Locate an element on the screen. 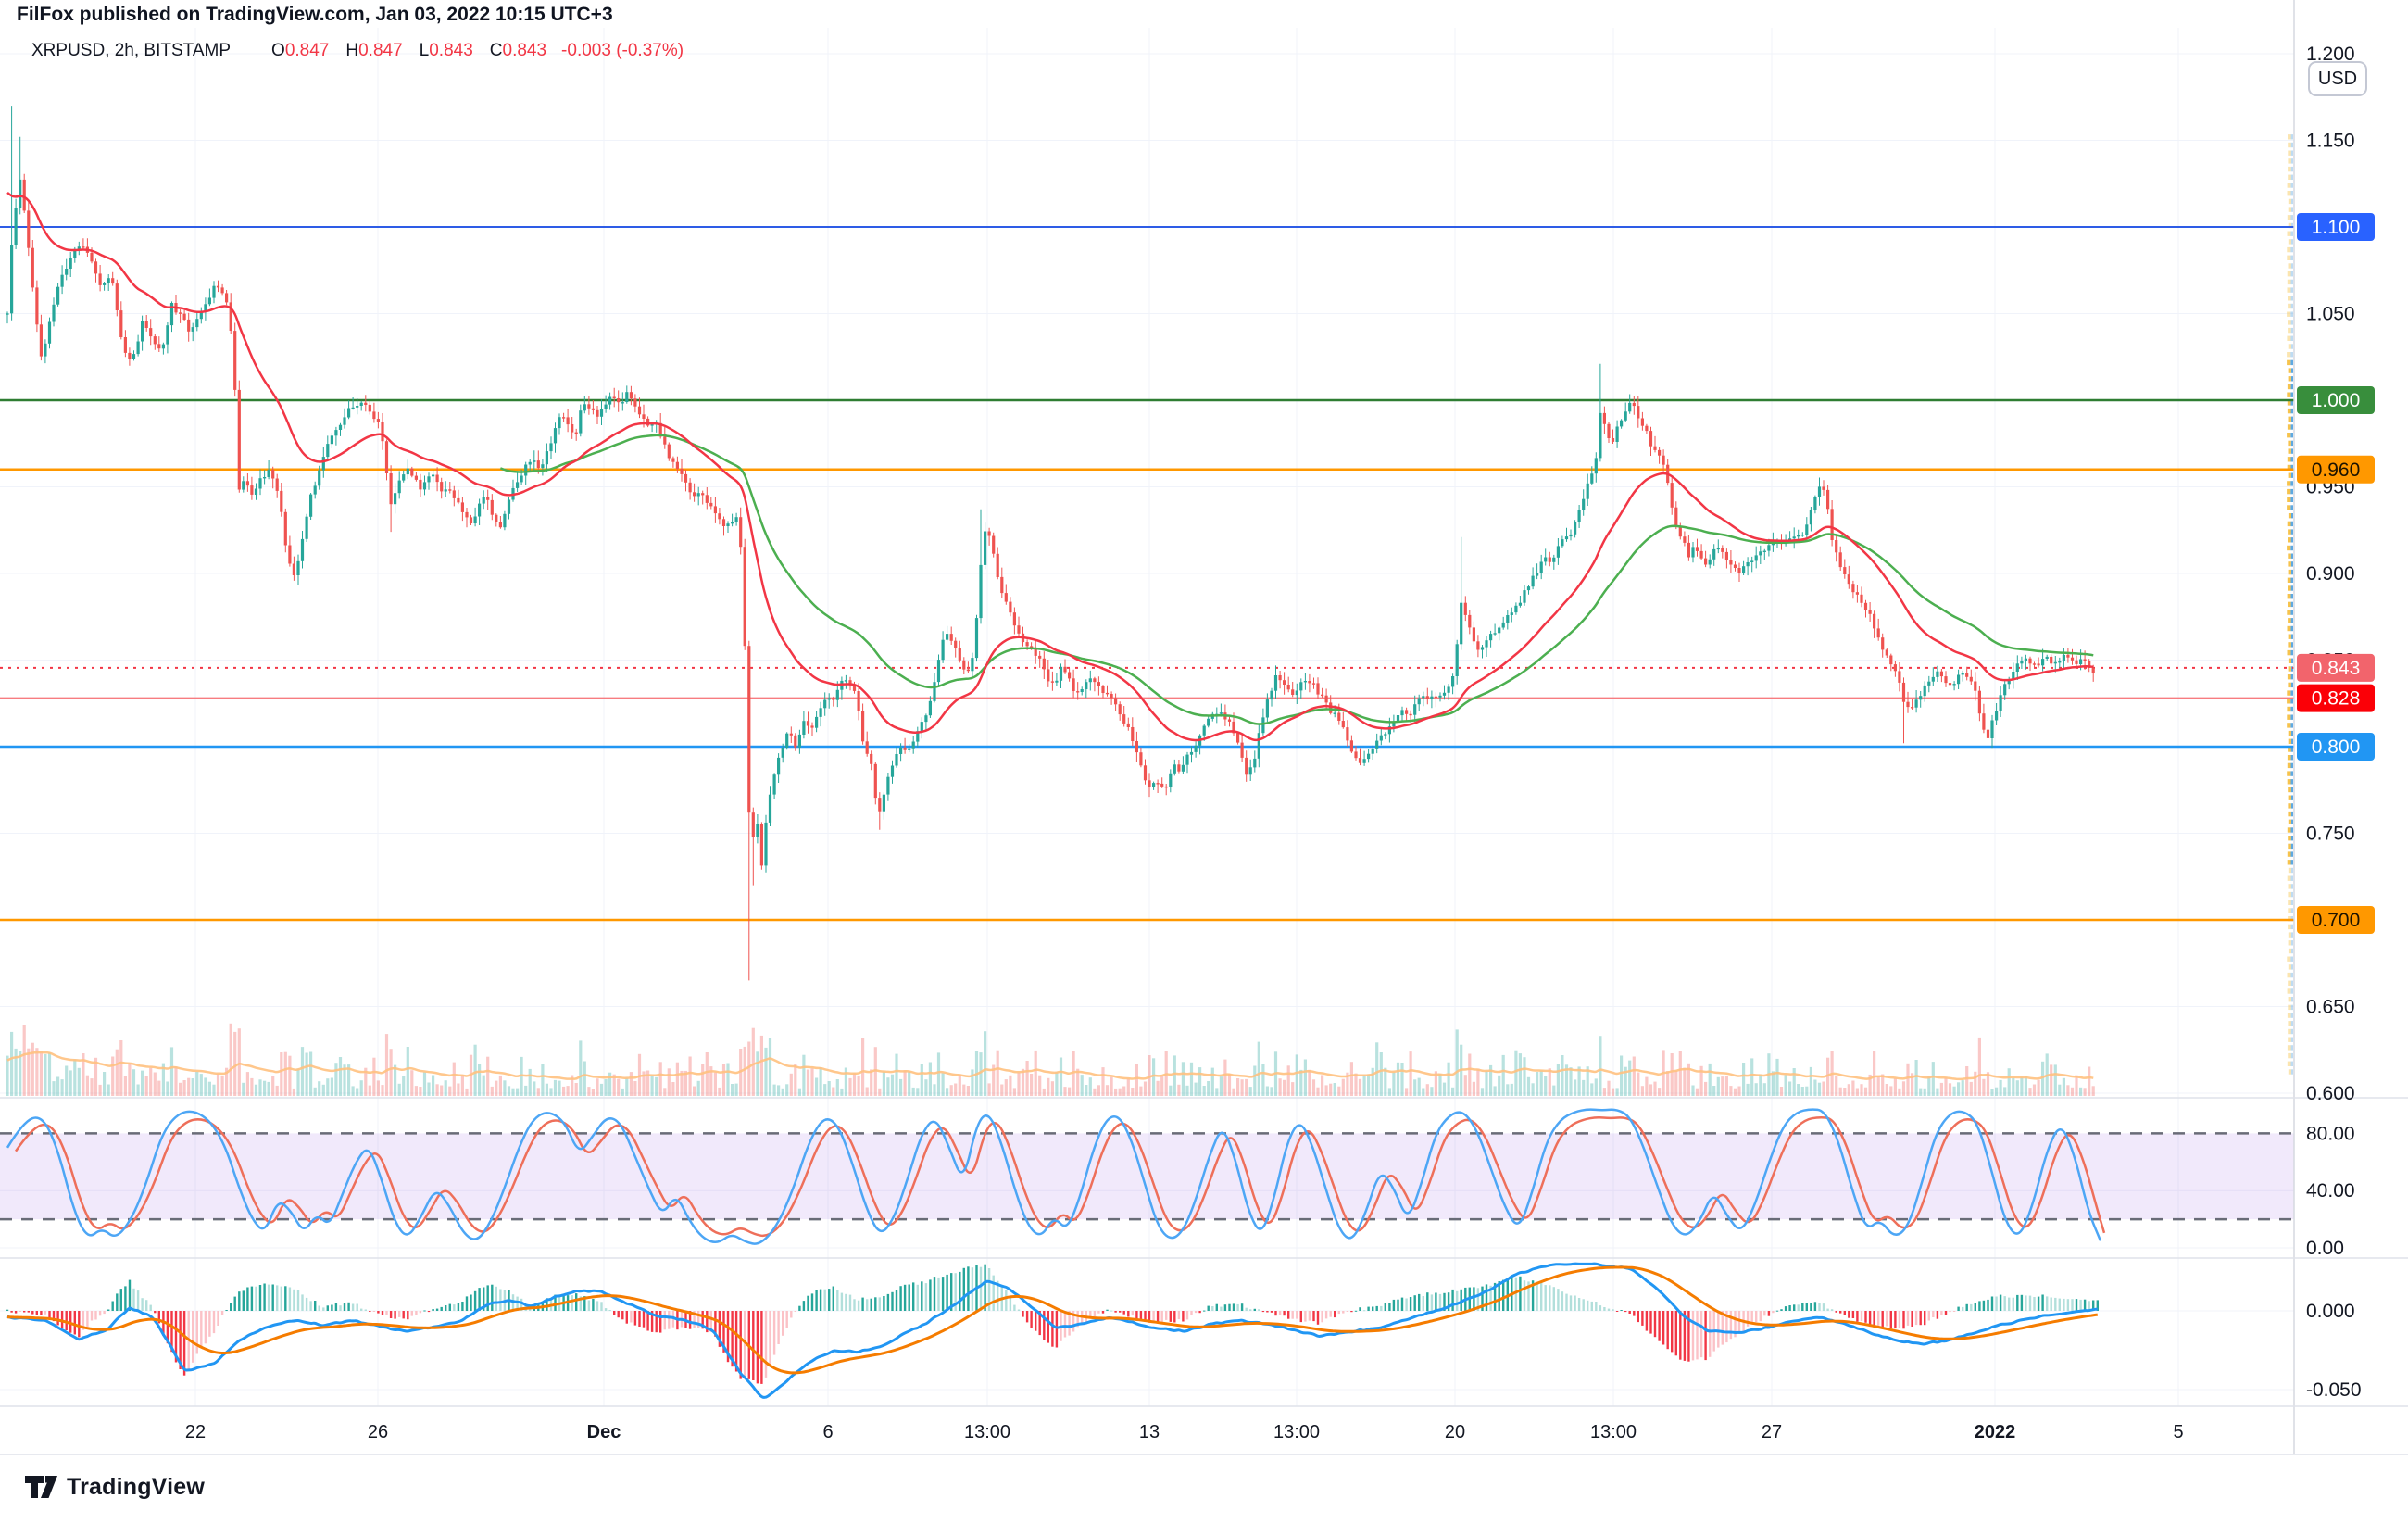 The width and height of the screenshot is (2408, 1523). time-label-5: 5 is located at coordinates (2178, 1432).